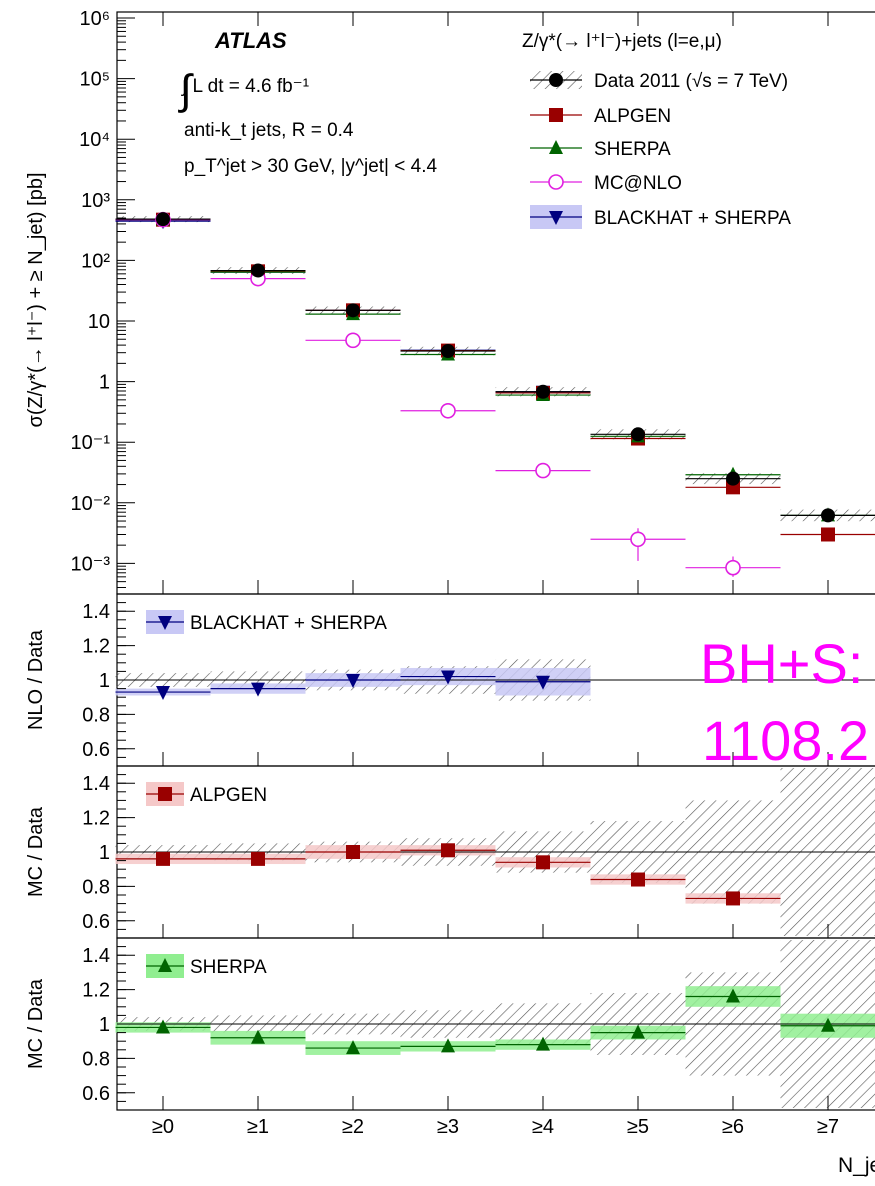 This screenshot has height=1186, width=875. Describe the element at coordinates (228, 967) in the screenshot. I see `ratio-legend-label: SHERPA` at that location.